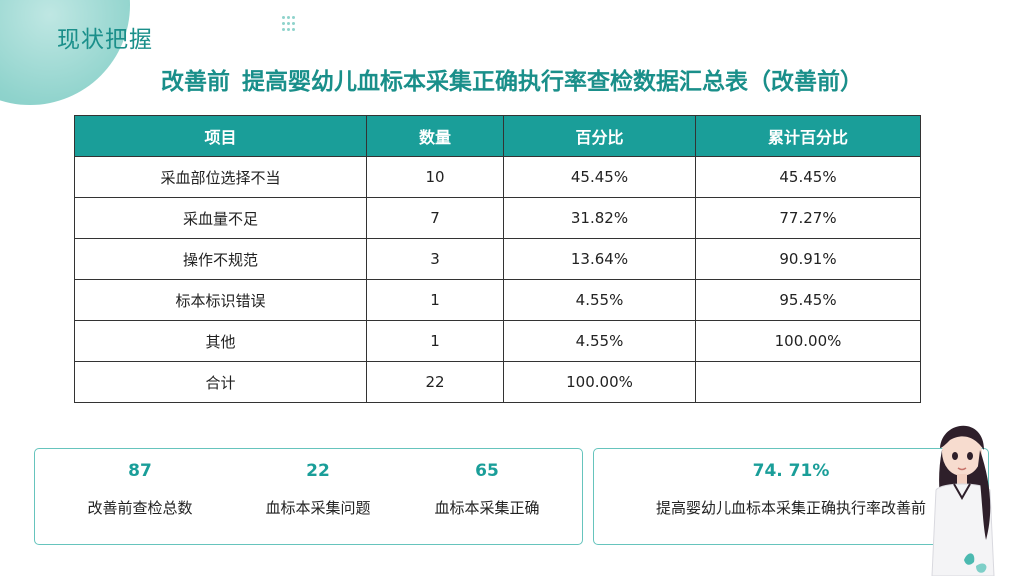  Describe the element at coordinates (289, 24) in the screenshot. I see `dot-pattern-decoration` at that location.